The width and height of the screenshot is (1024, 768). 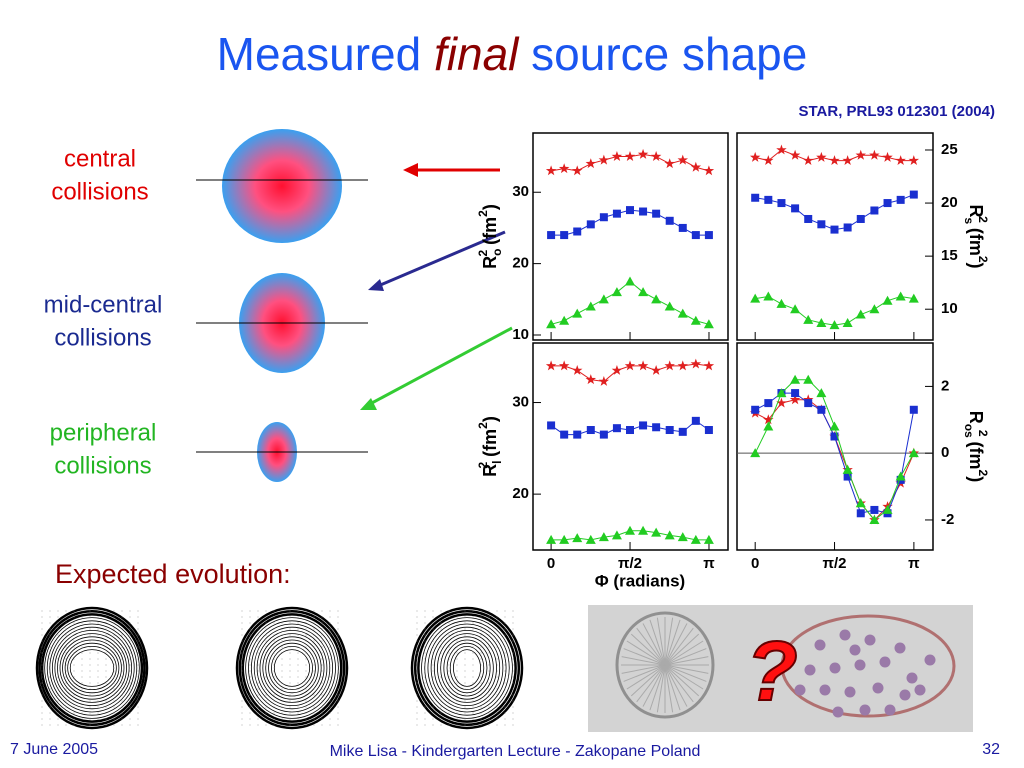 I want to click on y-tick-label: 0, so click(x=945, y=452).